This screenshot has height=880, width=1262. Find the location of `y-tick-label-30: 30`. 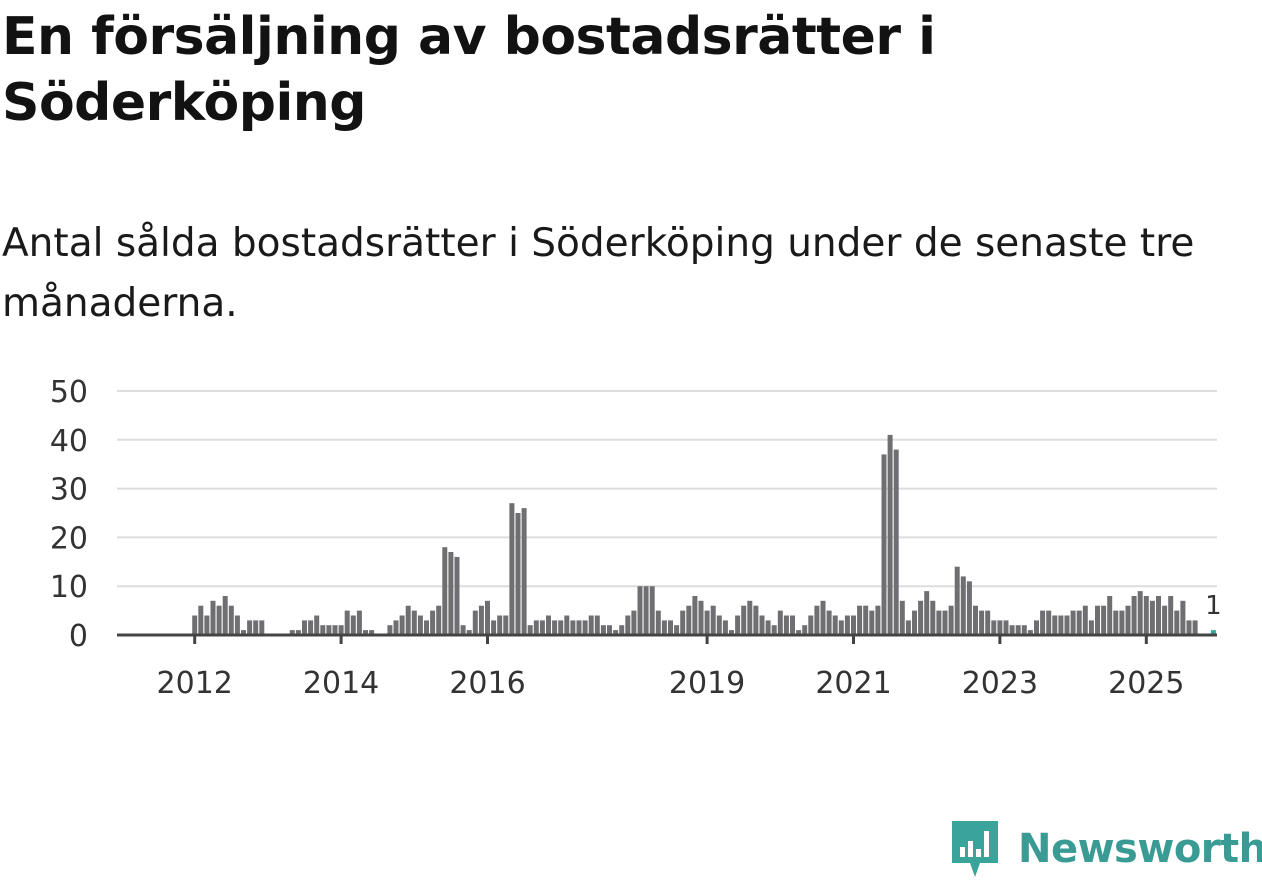

y-tick-label-30: 30 is located at coordinates (69, 490).